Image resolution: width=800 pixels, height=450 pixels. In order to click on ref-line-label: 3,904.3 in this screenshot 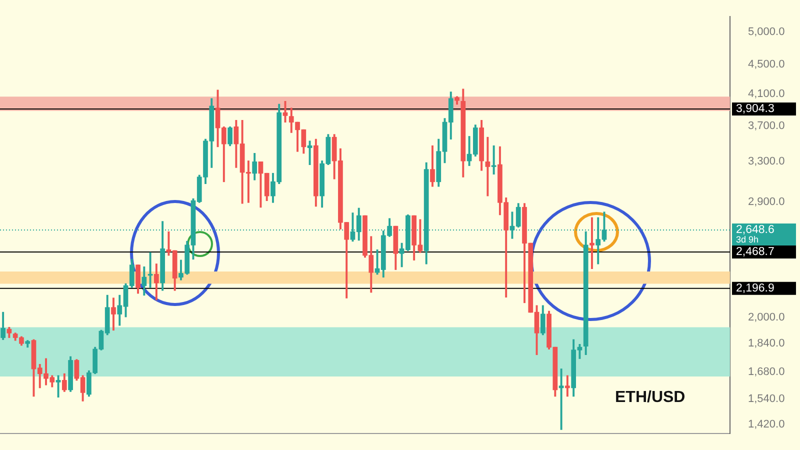, I will do `click(755, 109)`.